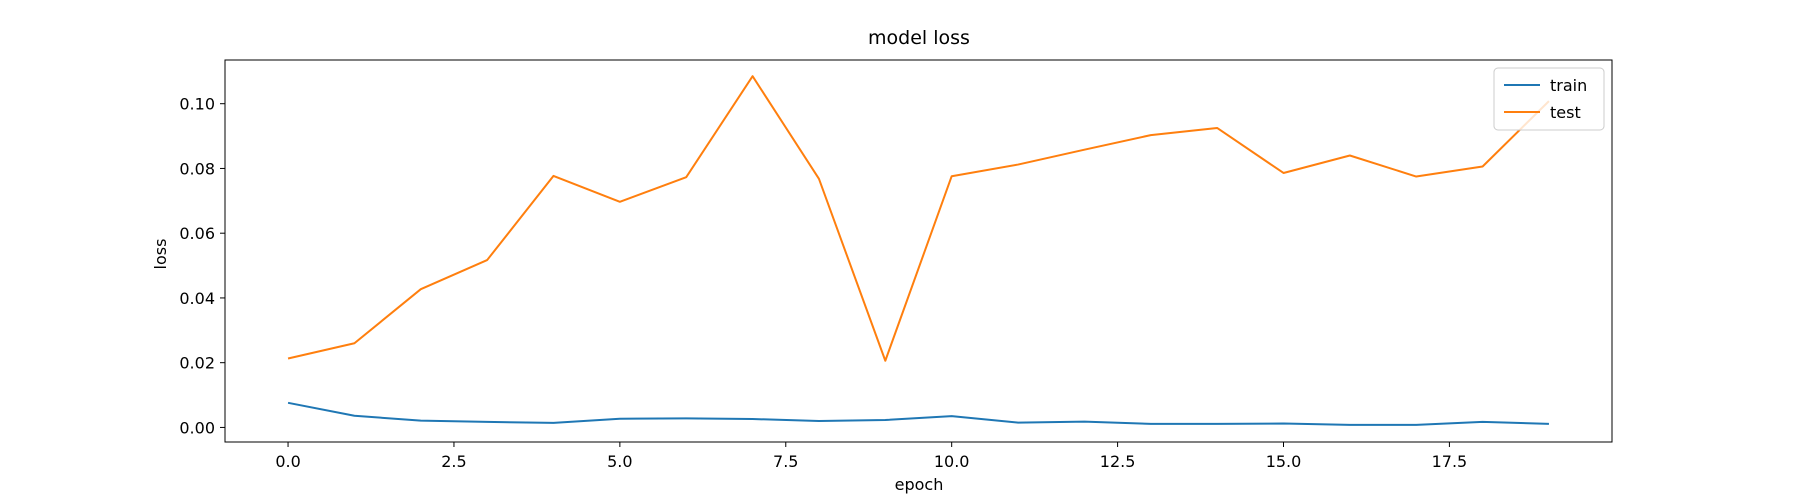  Describe the element at coordinates (918, 413) in the screenshot. I see `series-line-train` at that location.